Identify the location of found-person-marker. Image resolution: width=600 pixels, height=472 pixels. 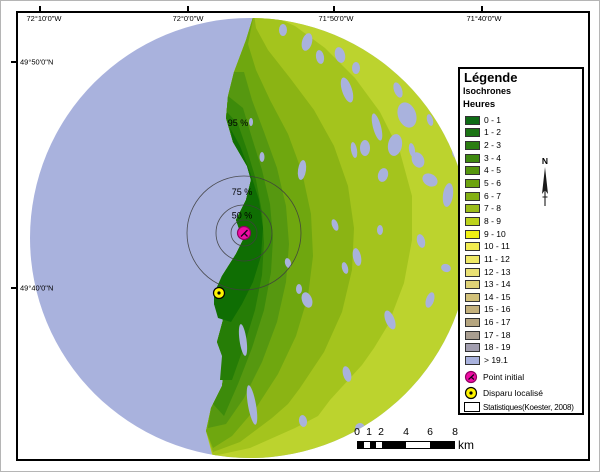
(219, 293).